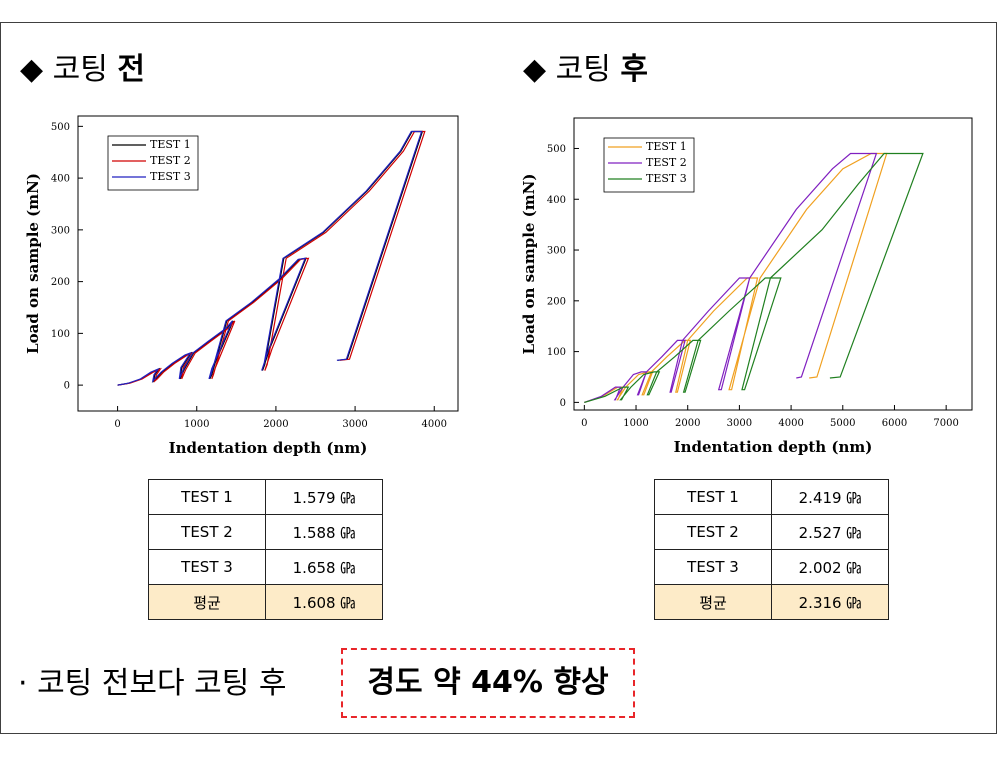 The image size is (1000, 758). I want to click on table-row: TEST 3 1.658 ㎬, so click(265, 567).